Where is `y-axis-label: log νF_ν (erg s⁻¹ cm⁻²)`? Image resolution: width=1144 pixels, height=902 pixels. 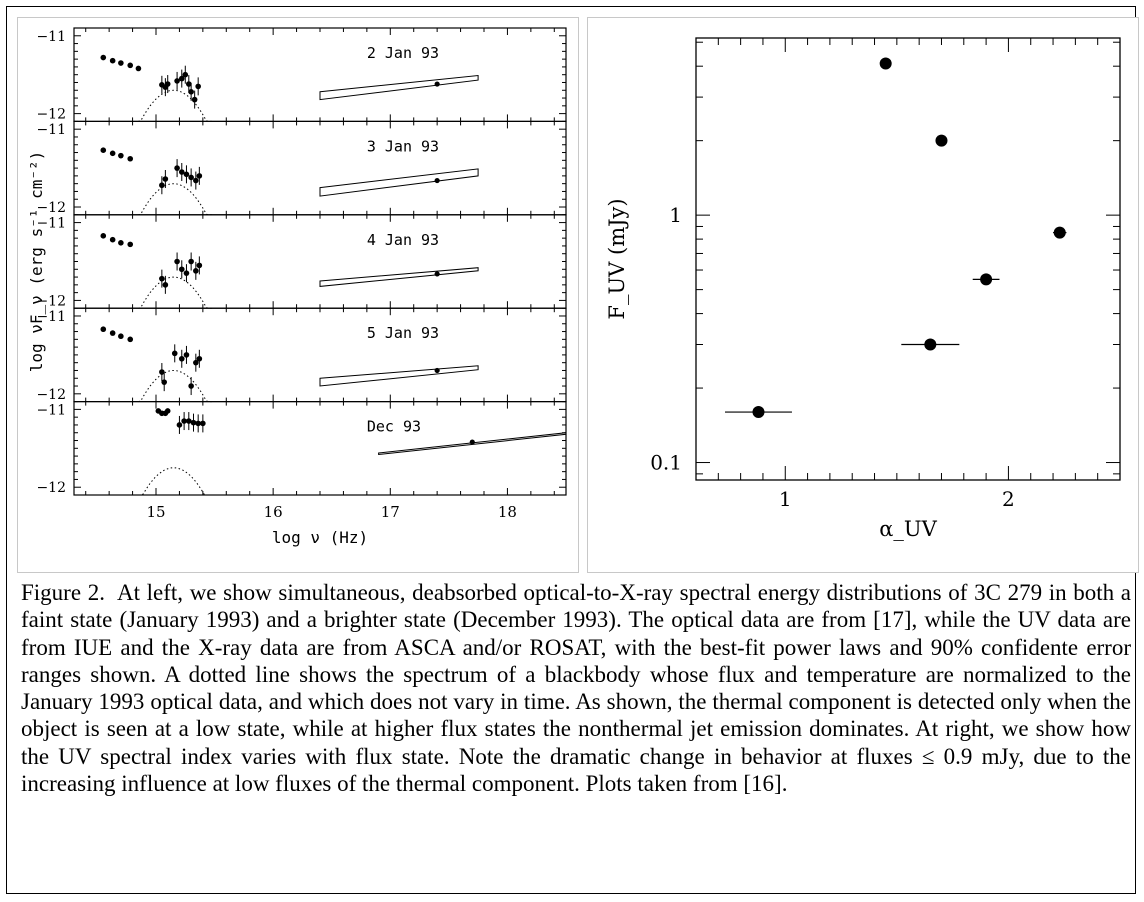
y-axis-label: log νF_ν (erg s⁻¹ cm⁻²) is located at coordinates (36, 262).